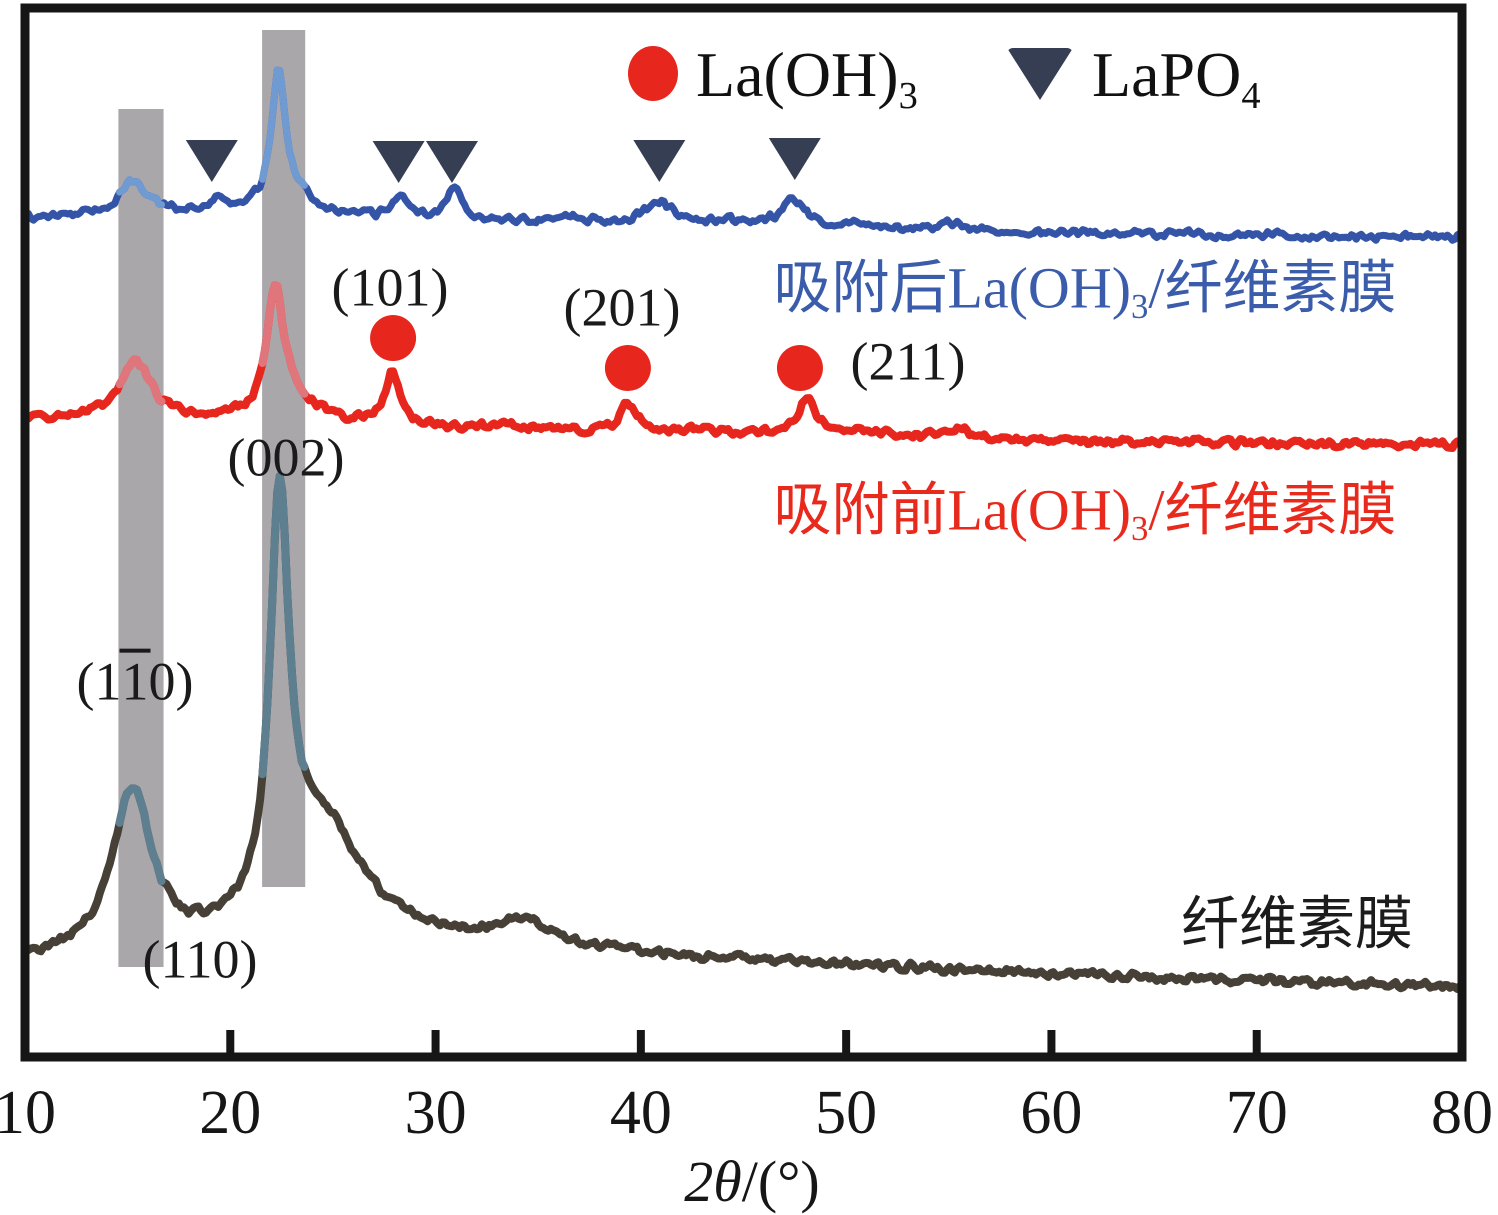 This screenshot has width=1498, height=1215. Describe the element at coordinates (622, 307) in the screenshot. I see `peak-label-201: (201)` at that location.